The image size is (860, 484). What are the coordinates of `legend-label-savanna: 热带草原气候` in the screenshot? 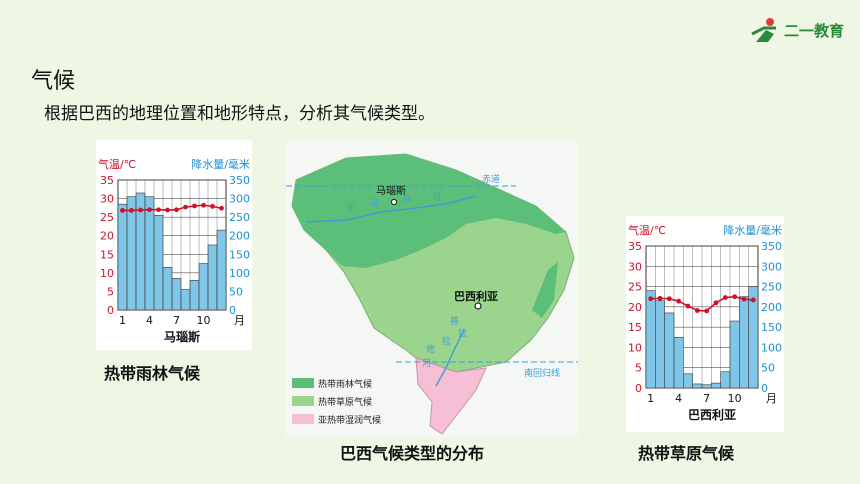 It's located at (345, 402).